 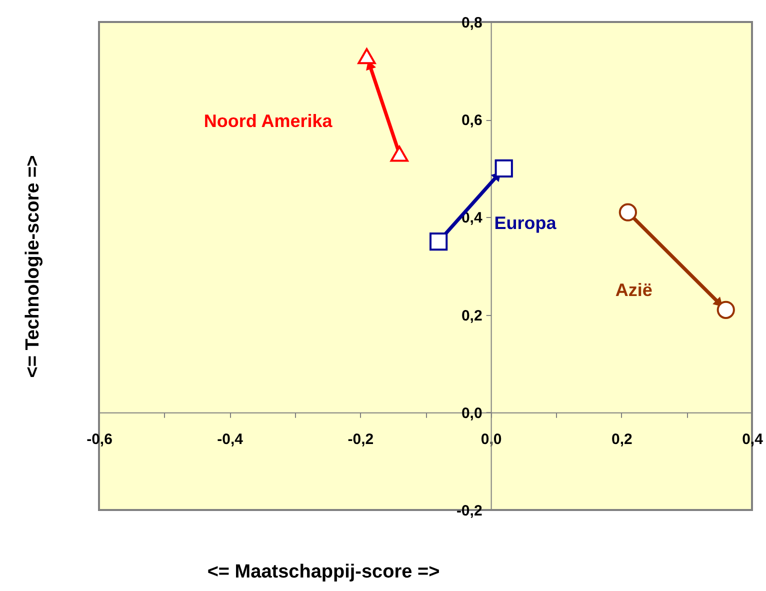 What do you see at coordinates (471, 121) in the screenshot?
I see `y-tick-label: 0,6` at bounding box center [471, 121].